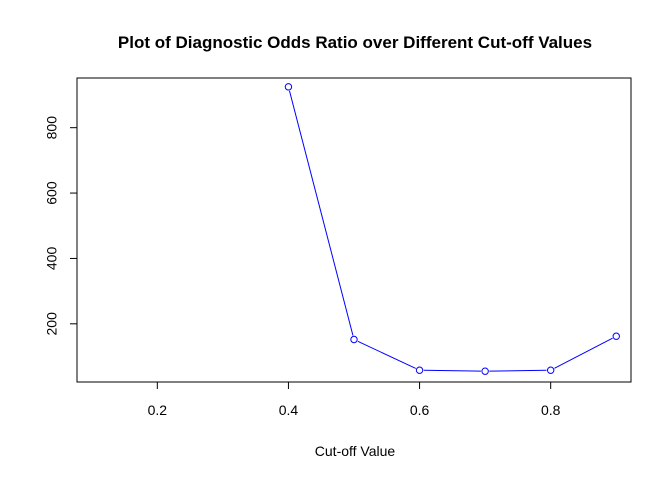  What do you see at coordinates (52, 259) in the screenshot?
I see `y-tick-label: 400` at bounding box center [52, 259].